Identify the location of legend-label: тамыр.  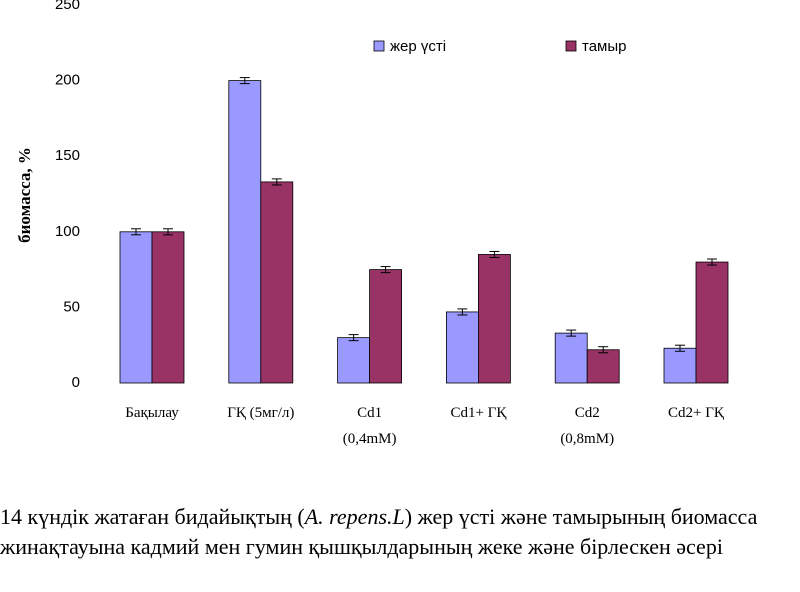
(604, 46).